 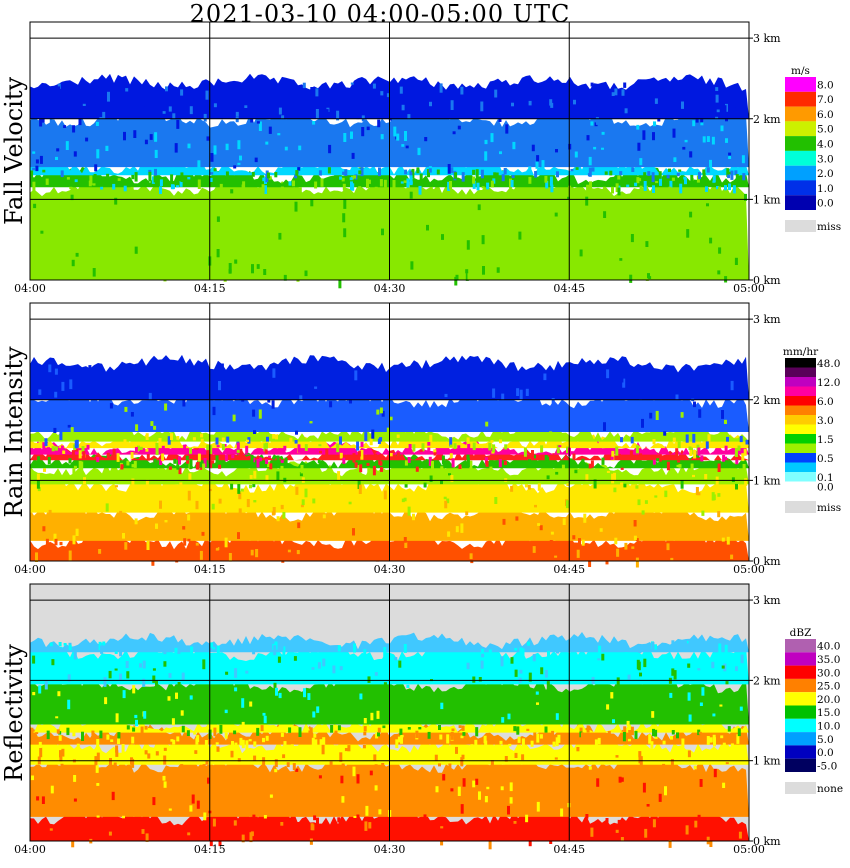 What do you see at coordinates (767, 38) in the screenshot?
I see `y-tick-label: 3 km` at bounding box center [767, 38].